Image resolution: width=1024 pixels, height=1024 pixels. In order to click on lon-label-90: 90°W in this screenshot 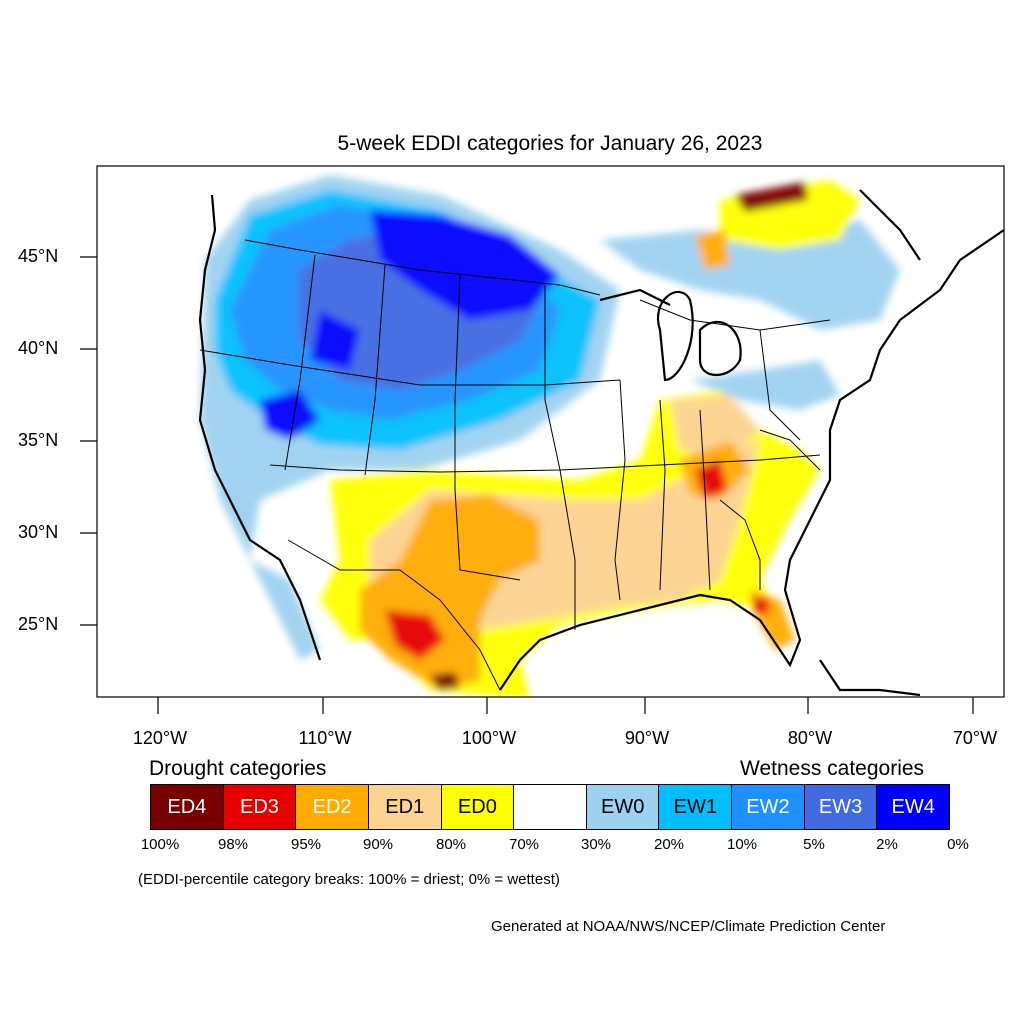, I will do `click(647, 738)`.